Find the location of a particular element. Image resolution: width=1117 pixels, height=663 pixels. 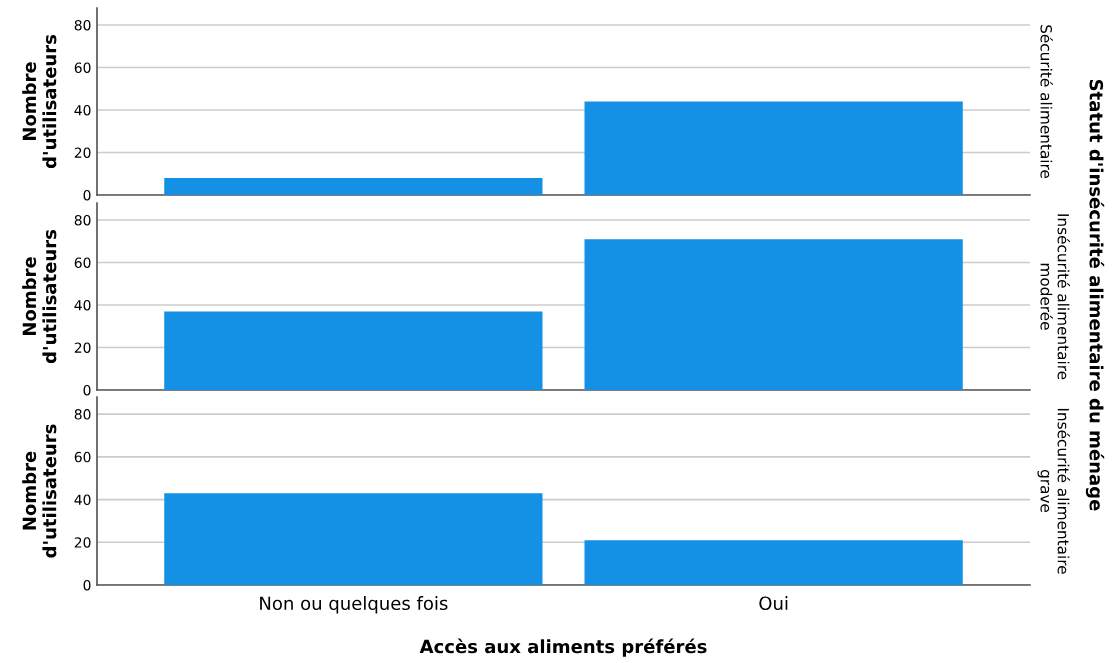

text: Statut d'insécurité alimentaire du ménage is located at coordinates (1095, 295).